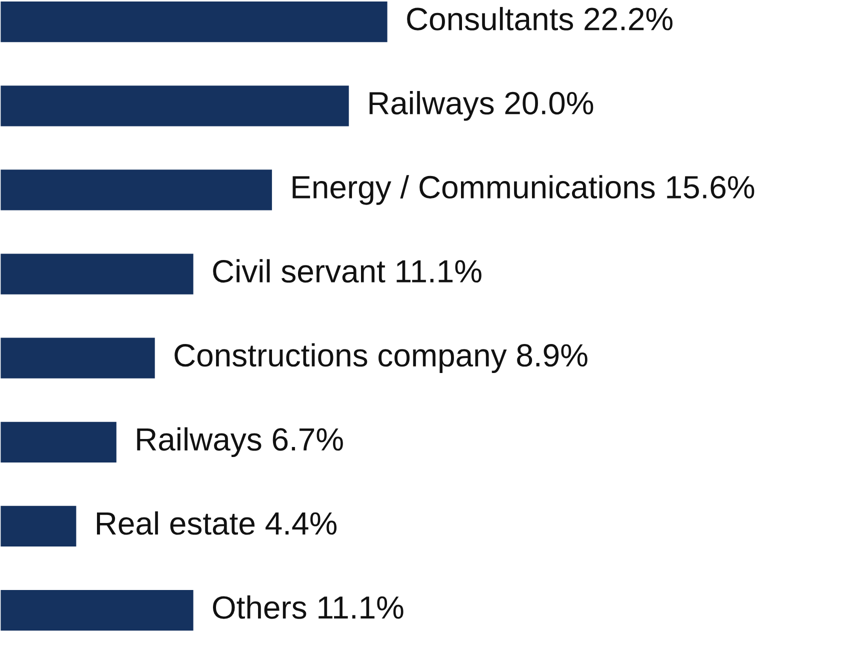 The width and height of the screenshot is (864, 654). Describe the element at coordinates (381, 358) in the screenshot. I see `data-label: Constructions company 8.9%` at that location.